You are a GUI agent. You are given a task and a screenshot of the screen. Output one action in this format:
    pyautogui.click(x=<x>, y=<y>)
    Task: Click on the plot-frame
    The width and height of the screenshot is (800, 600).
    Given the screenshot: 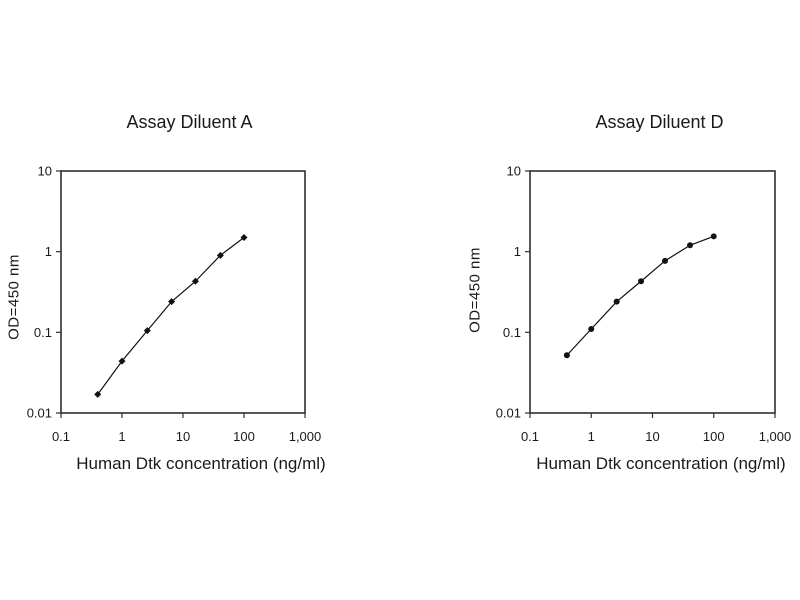 What is the action you would take?
    pyautogui.click(x=652, y=292)
    